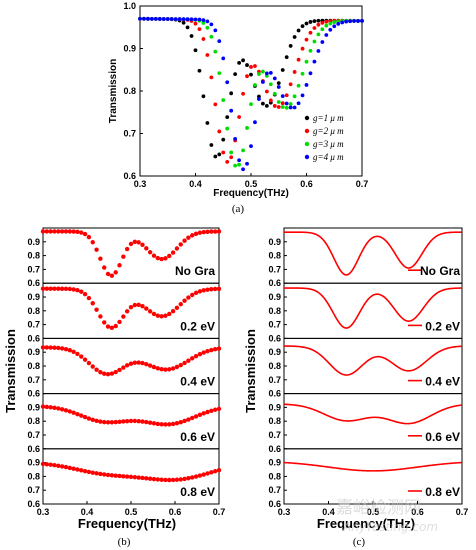 This screenshot has width=476, height=550. What do you see at coordinates (378, 508) in the screenshot?
I see `watermark-cn: 嘉峪检测网` at bounding box center [378, 508].